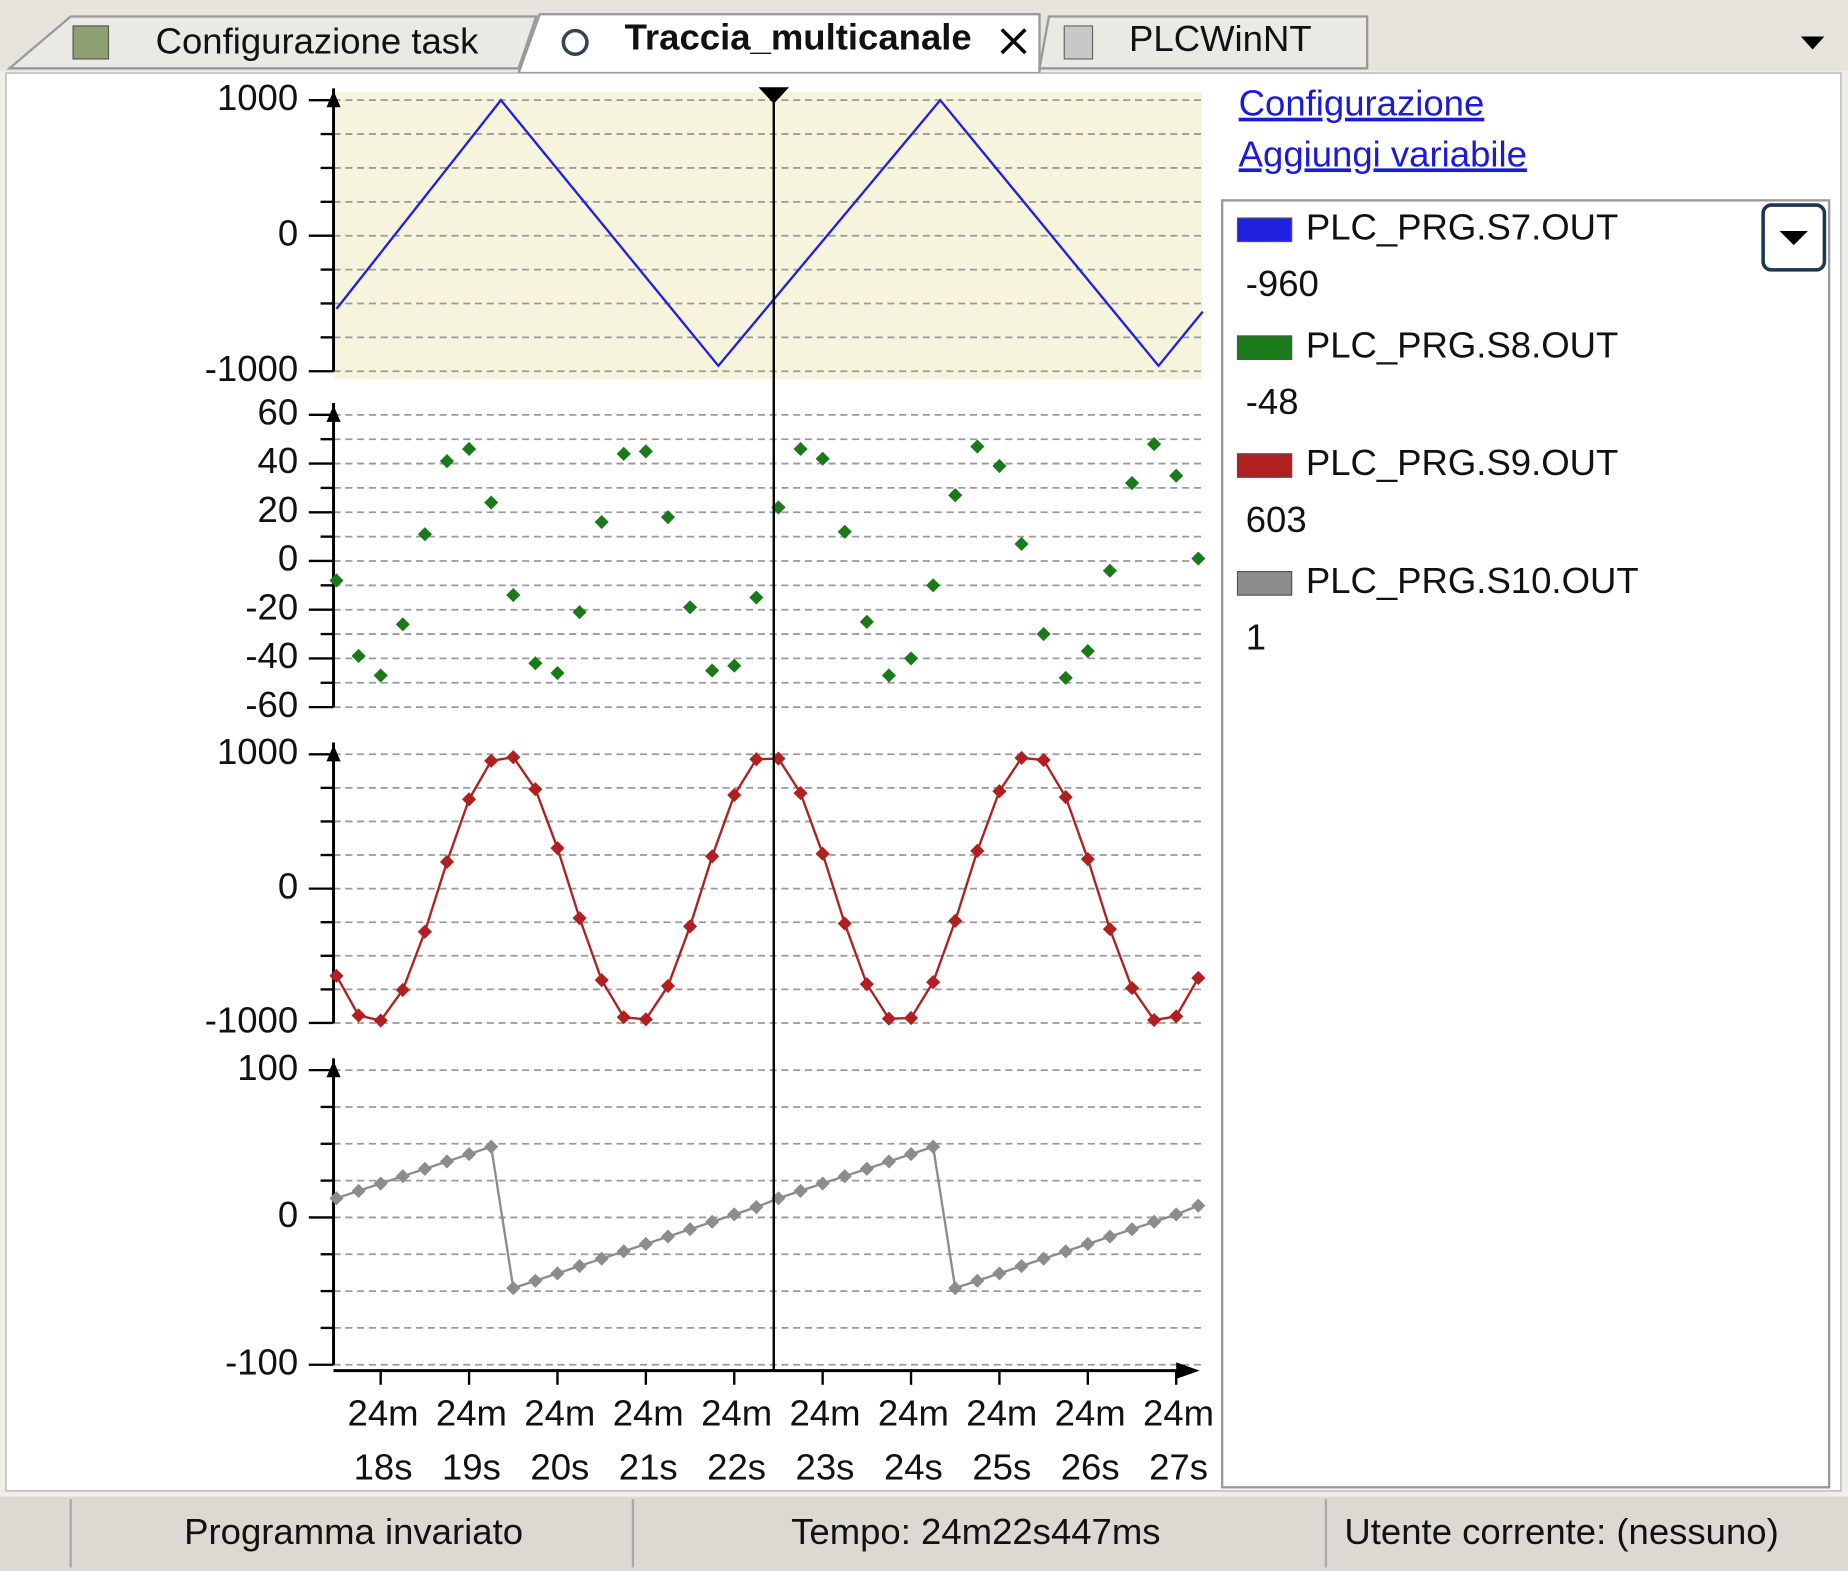 The width and height of the screenshot is (1848, 1571). I want to click on link: Aggiungi variabile, so click(1383, 153).